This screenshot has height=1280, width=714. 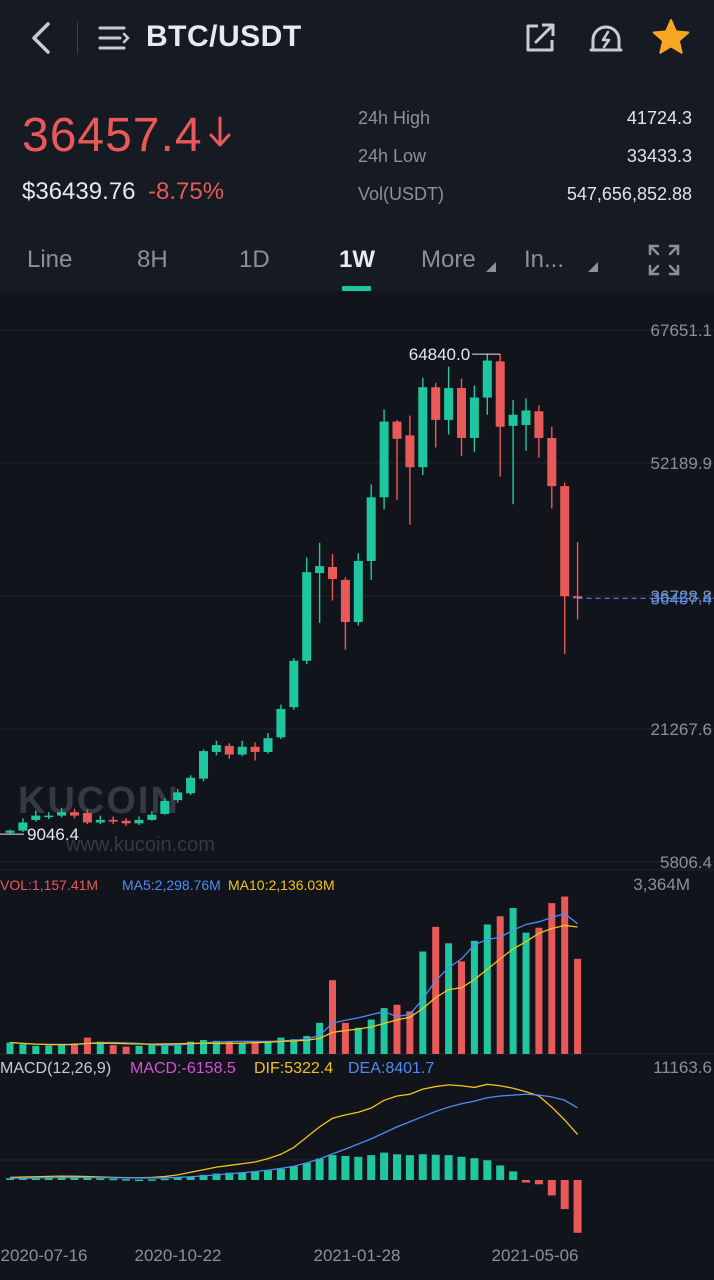 What do you see at coordinates (44, 1255) in the screenshot?
I see `time-tick-label: 2020-07-16` at bounding box center [44, 1255].